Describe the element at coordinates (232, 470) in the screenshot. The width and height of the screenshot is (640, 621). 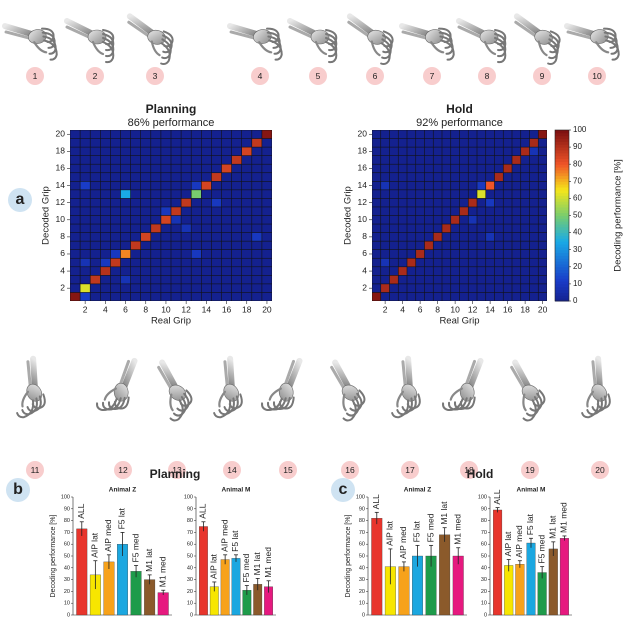
I see `grip-badge` at that location.